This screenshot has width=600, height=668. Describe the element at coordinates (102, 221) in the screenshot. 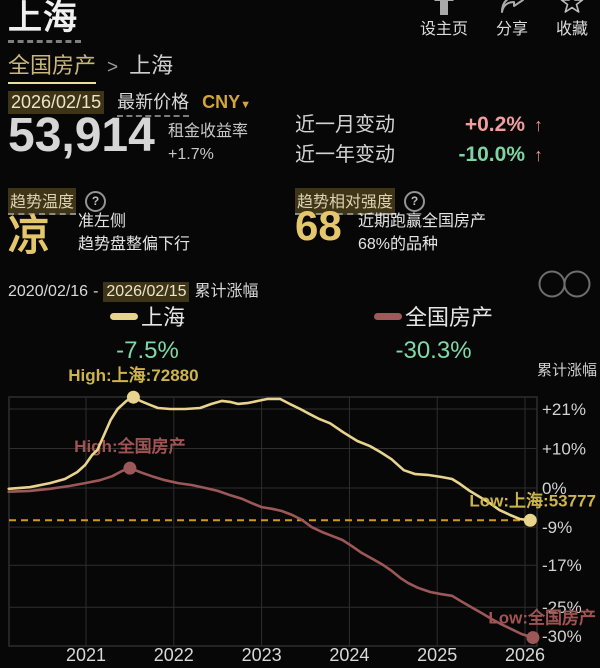

I see `trend-temp-desc-line1: 准左侧` at that location.